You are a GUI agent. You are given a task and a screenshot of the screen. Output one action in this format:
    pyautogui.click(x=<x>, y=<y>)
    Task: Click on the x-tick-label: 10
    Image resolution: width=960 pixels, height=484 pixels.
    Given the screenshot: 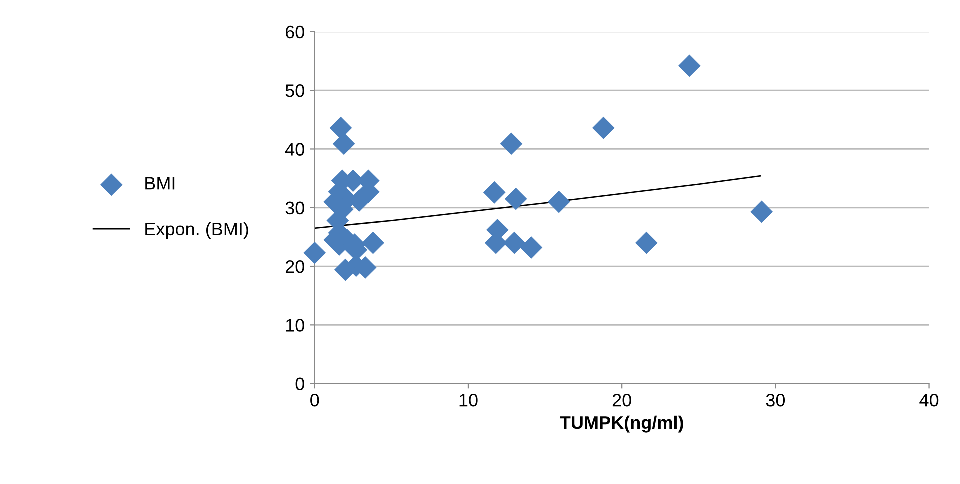 What is the action you would take?
    pyautogui.click(x=469, y=400)
    